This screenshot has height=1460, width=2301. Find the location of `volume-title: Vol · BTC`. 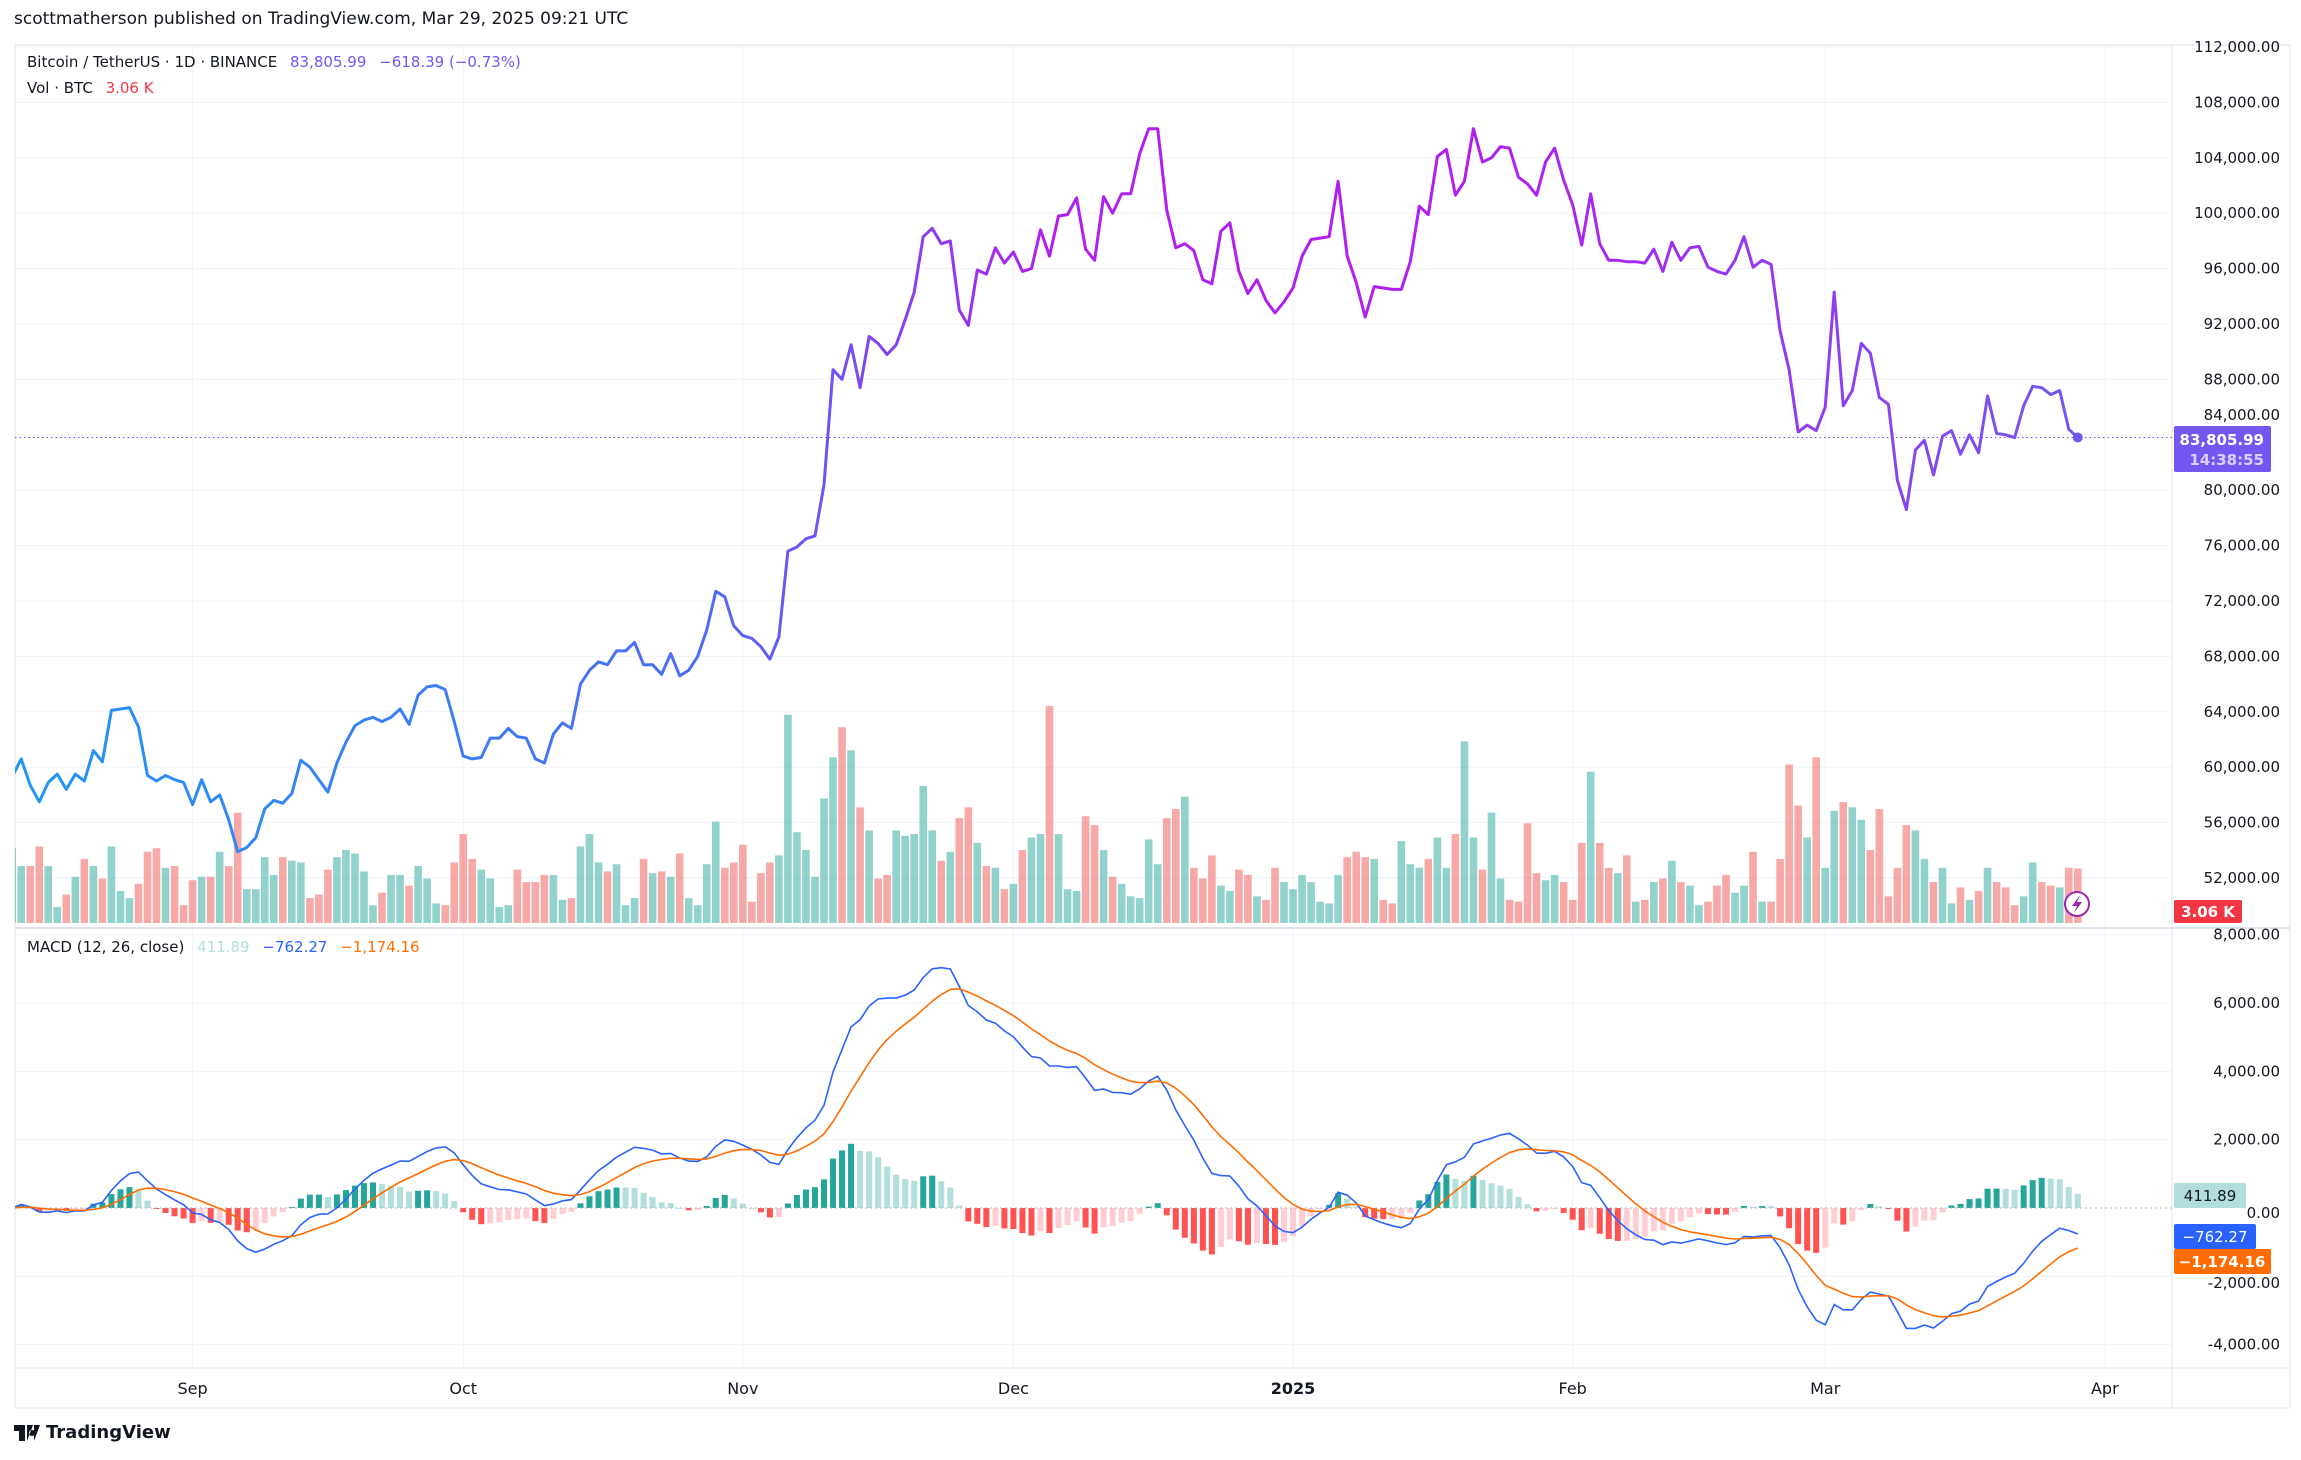

volume-title: Vol · BTC is located at coordinates (60, 88).